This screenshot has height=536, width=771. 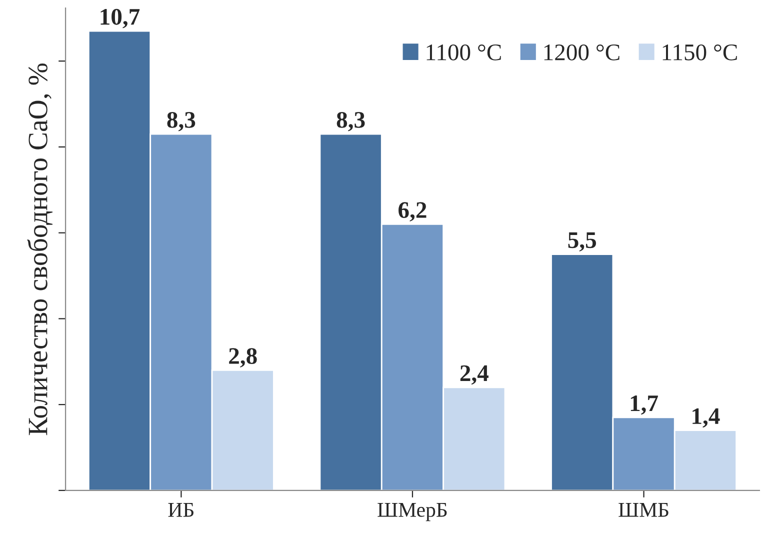 I want to click on data-label: 2,4, so click(x=474, y=375).